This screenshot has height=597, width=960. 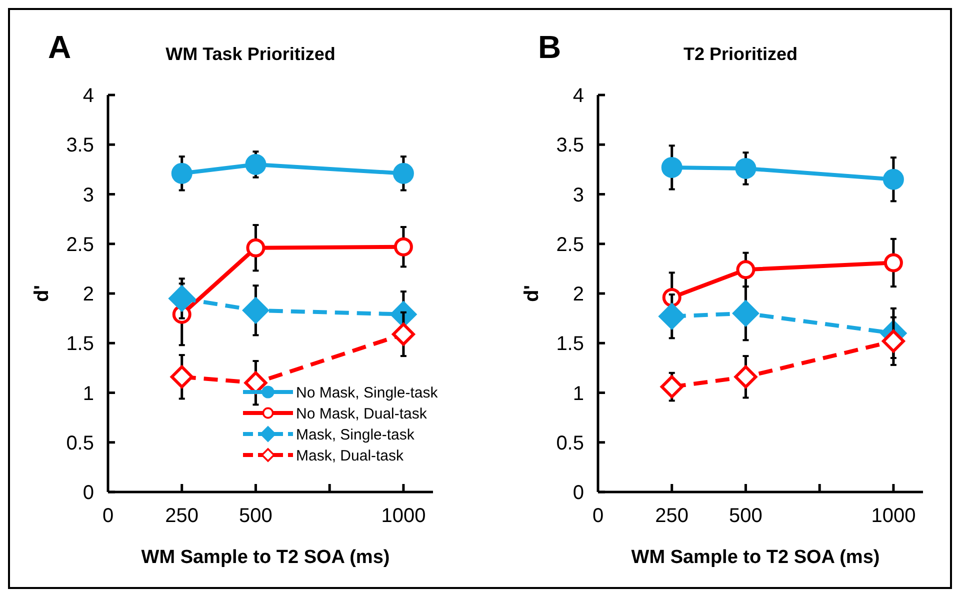 What do you see at coordinates (367, 393) in the screenshot?
I see `legend-label: No Mask, Single-task` at bounding box center [367, 393].